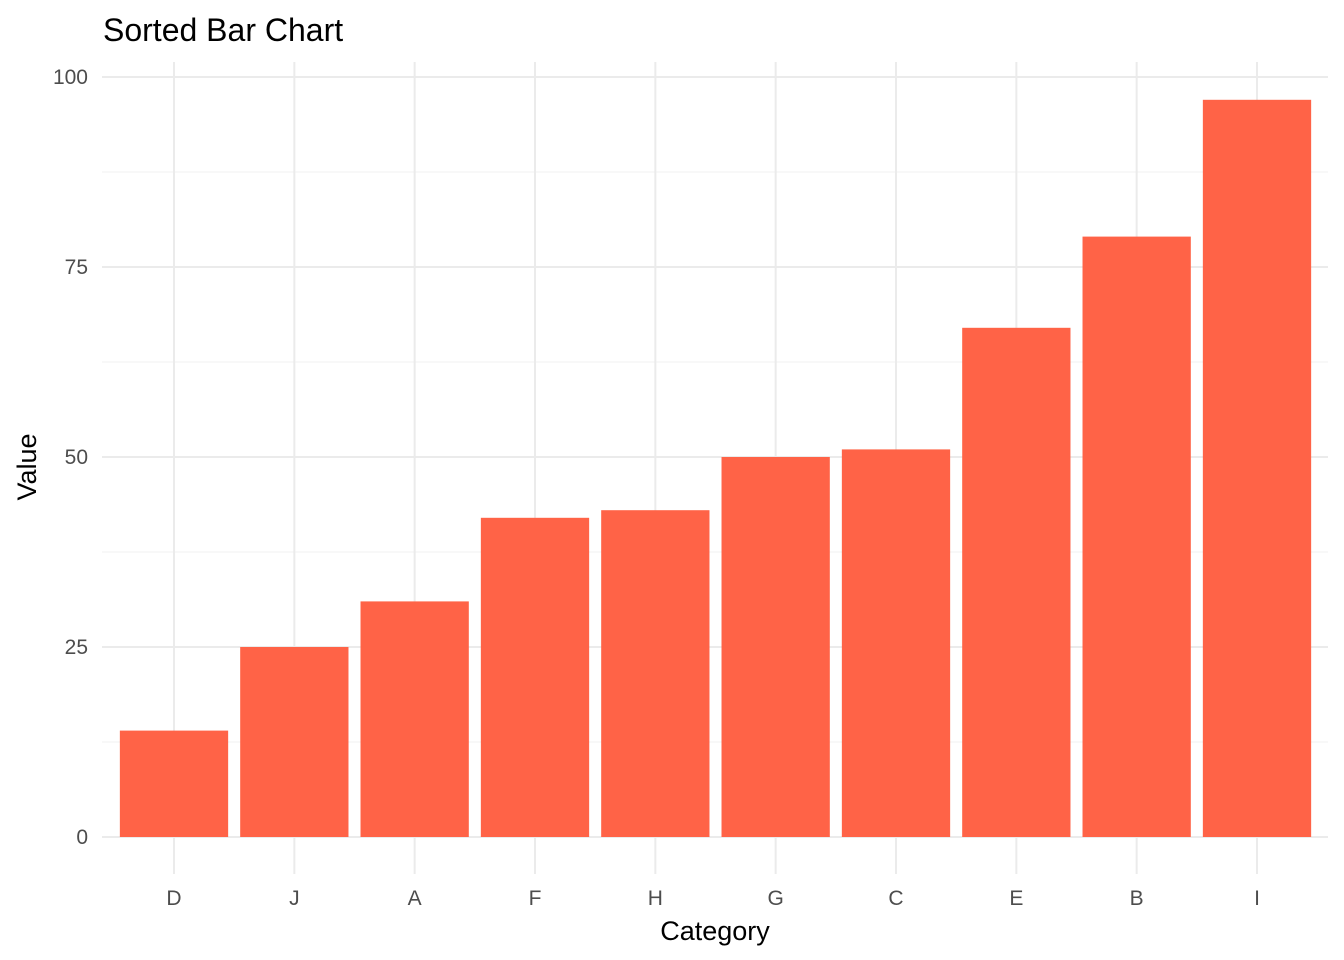  What do you see at coordinates (895, 898) in the screenshot?
I see `x-tick-label: C` at bounding box center [895, 898].